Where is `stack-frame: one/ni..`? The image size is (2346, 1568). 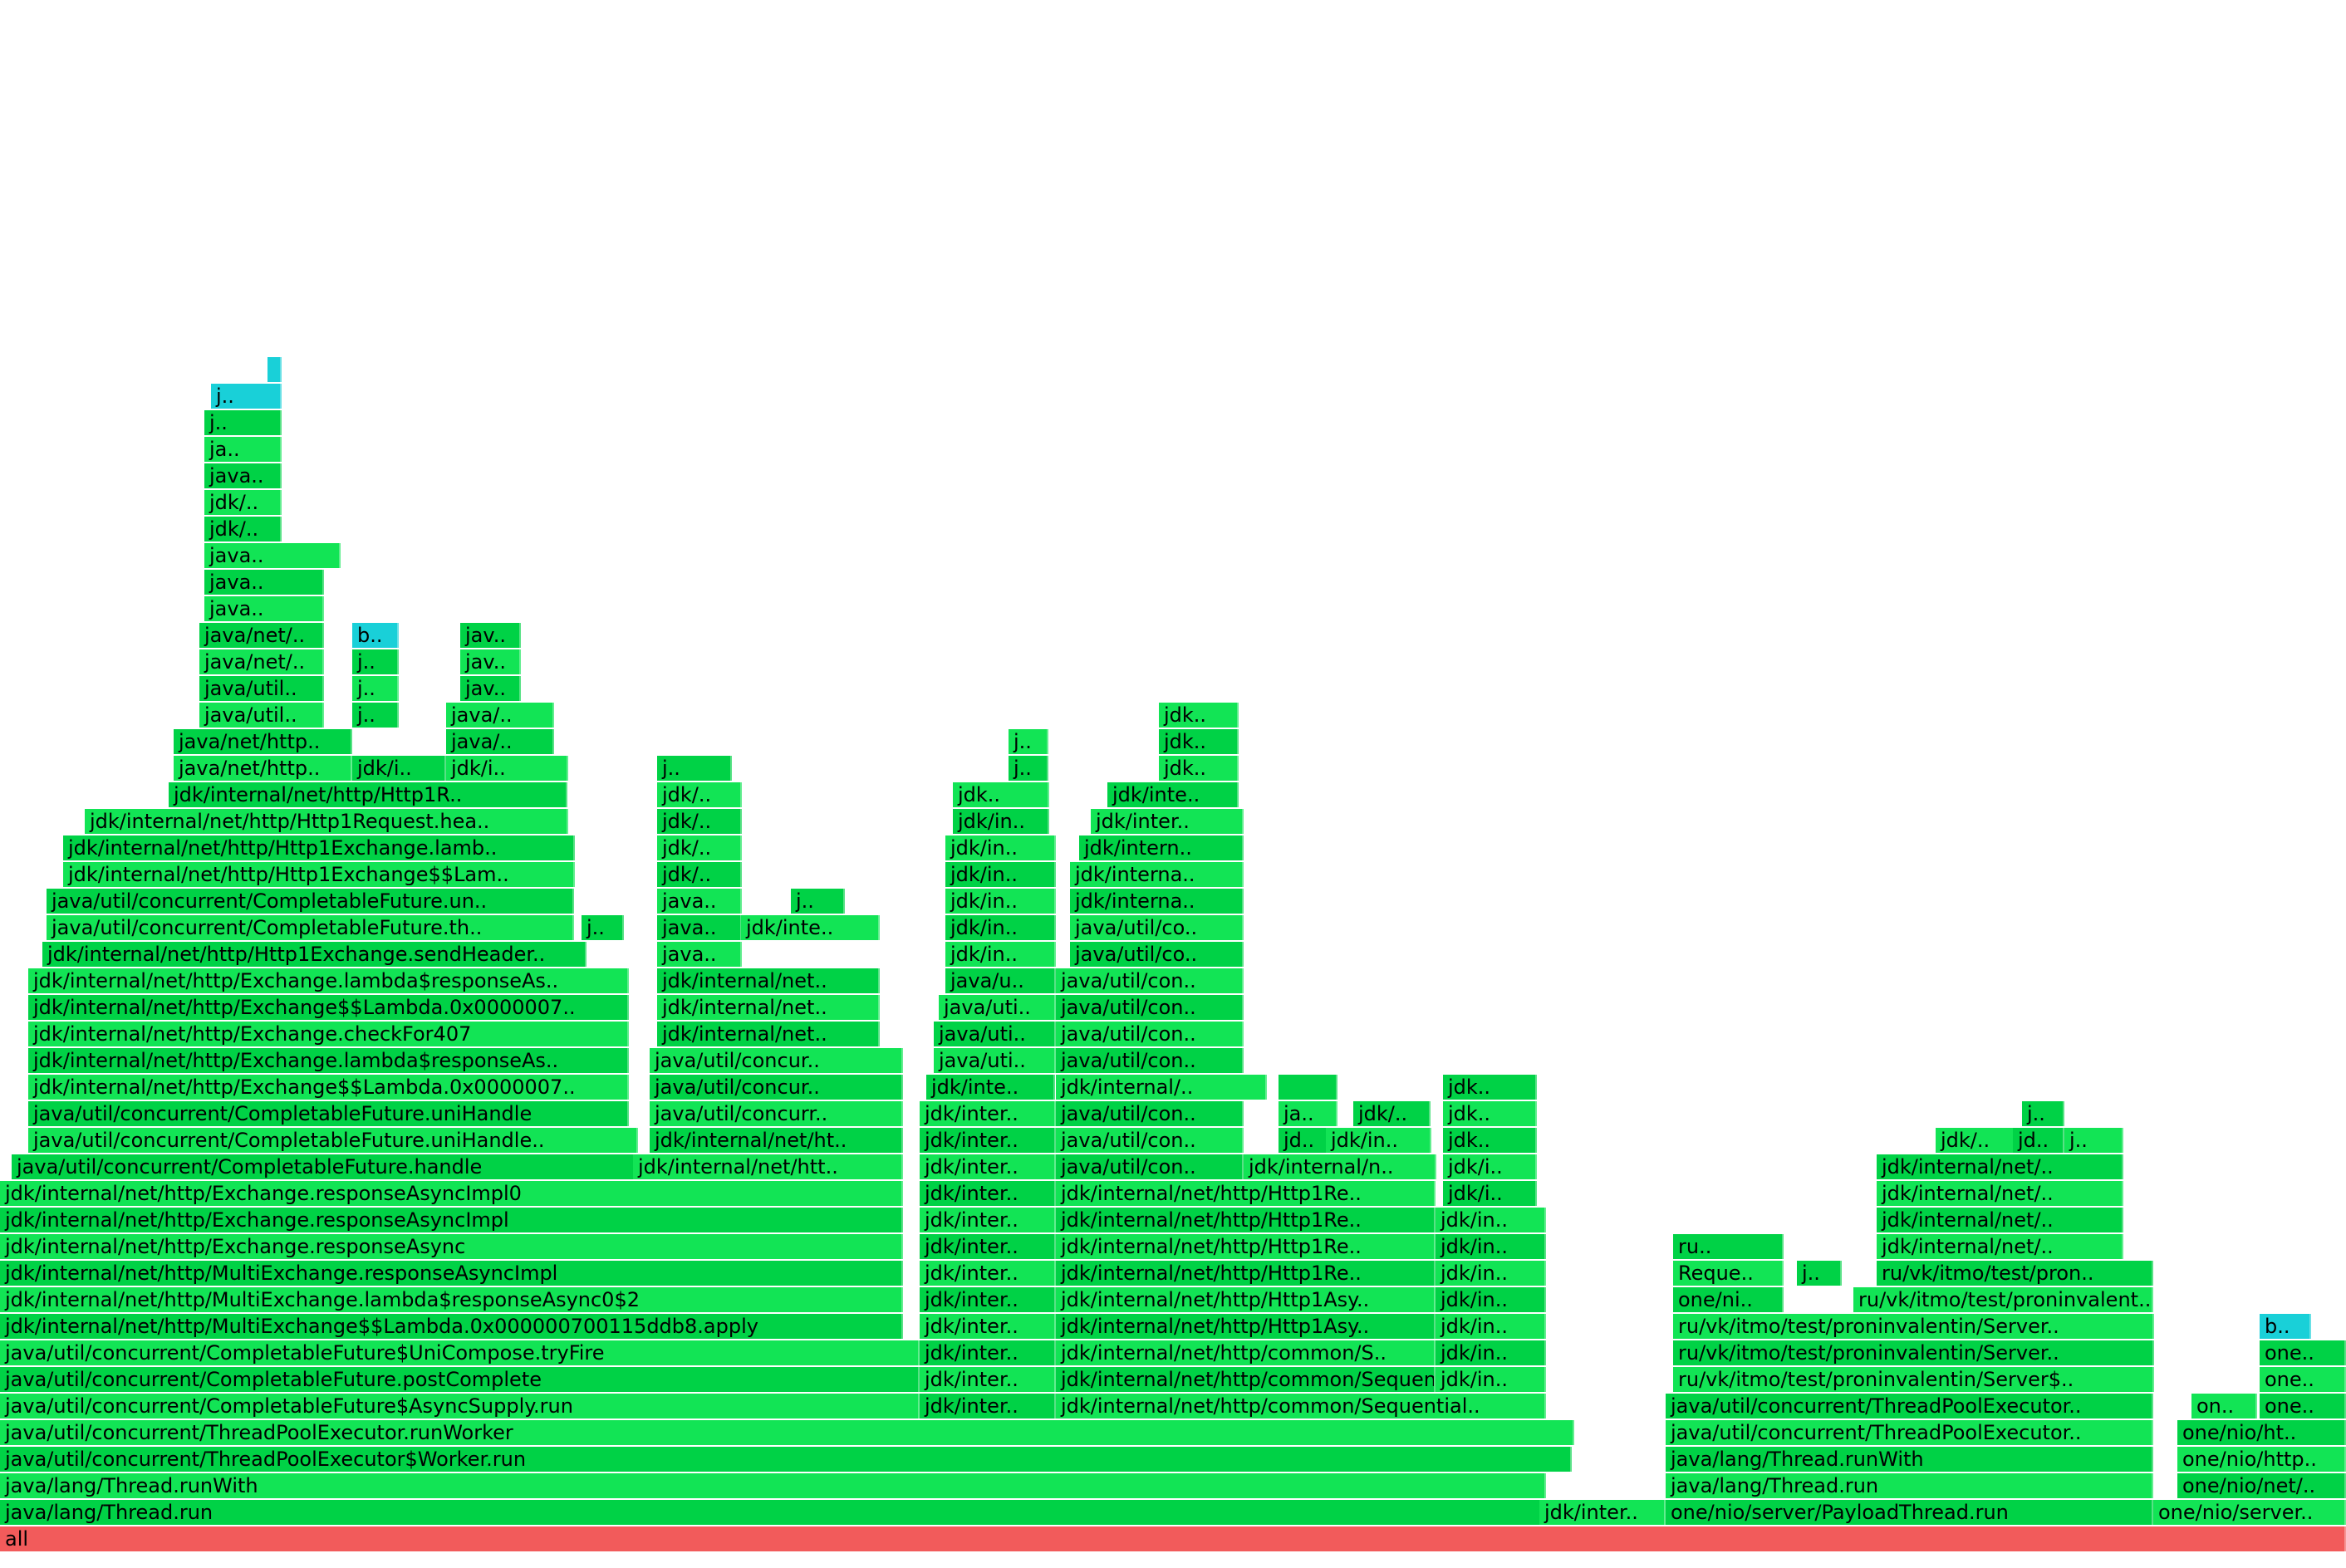
stack-frame: one/ni.. is located at coordinates (1729, 1299).